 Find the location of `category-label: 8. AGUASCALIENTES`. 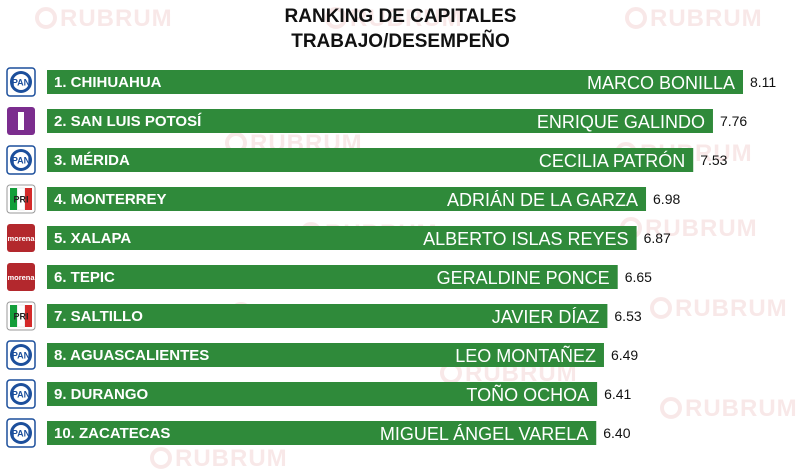

category-label: 8. AGUASCALIENTES is located at coordinates (131, 355).